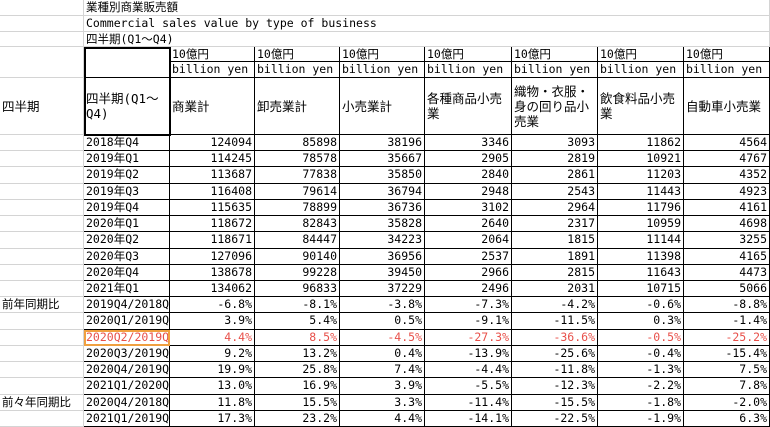  Describe the element at coordinates (212, 321) in the screenshot. I see `value-cell: 3.9%` at that location.